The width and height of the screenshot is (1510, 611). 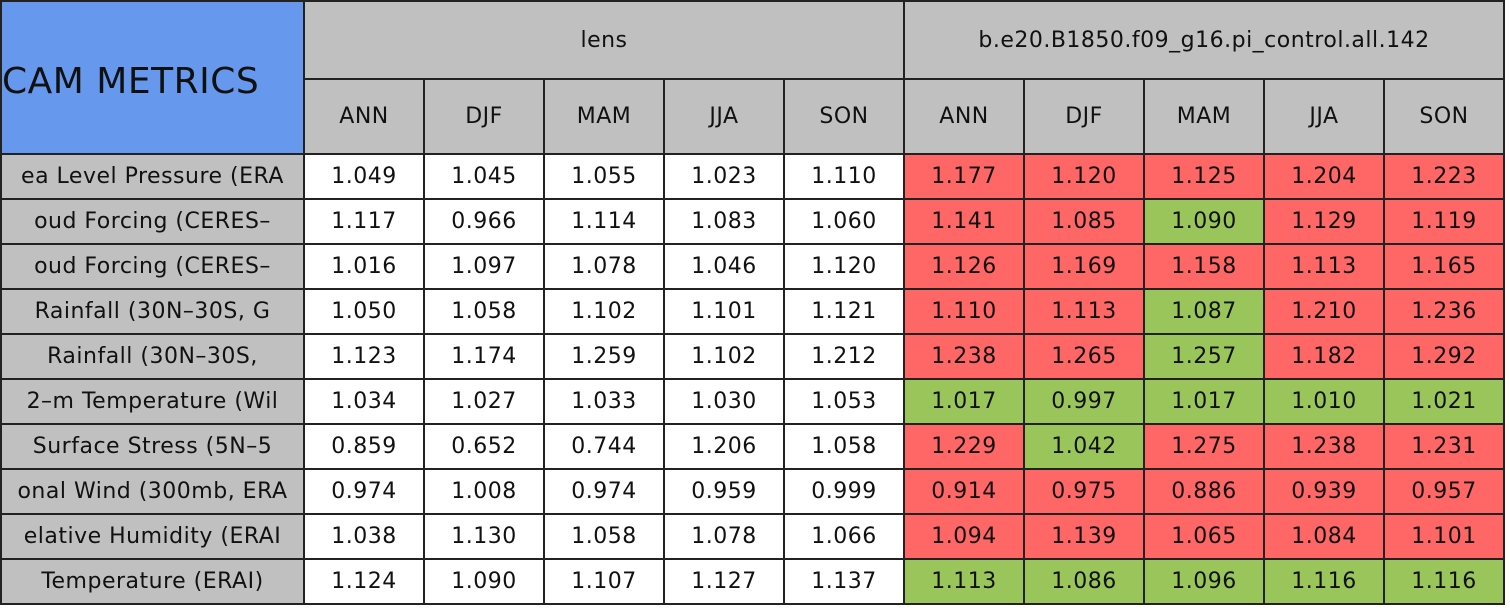 What do you see at coordinates (1445, 447) in the screenshot?
I see `value-cell: 1.231` at bounding box center [1445, 447].